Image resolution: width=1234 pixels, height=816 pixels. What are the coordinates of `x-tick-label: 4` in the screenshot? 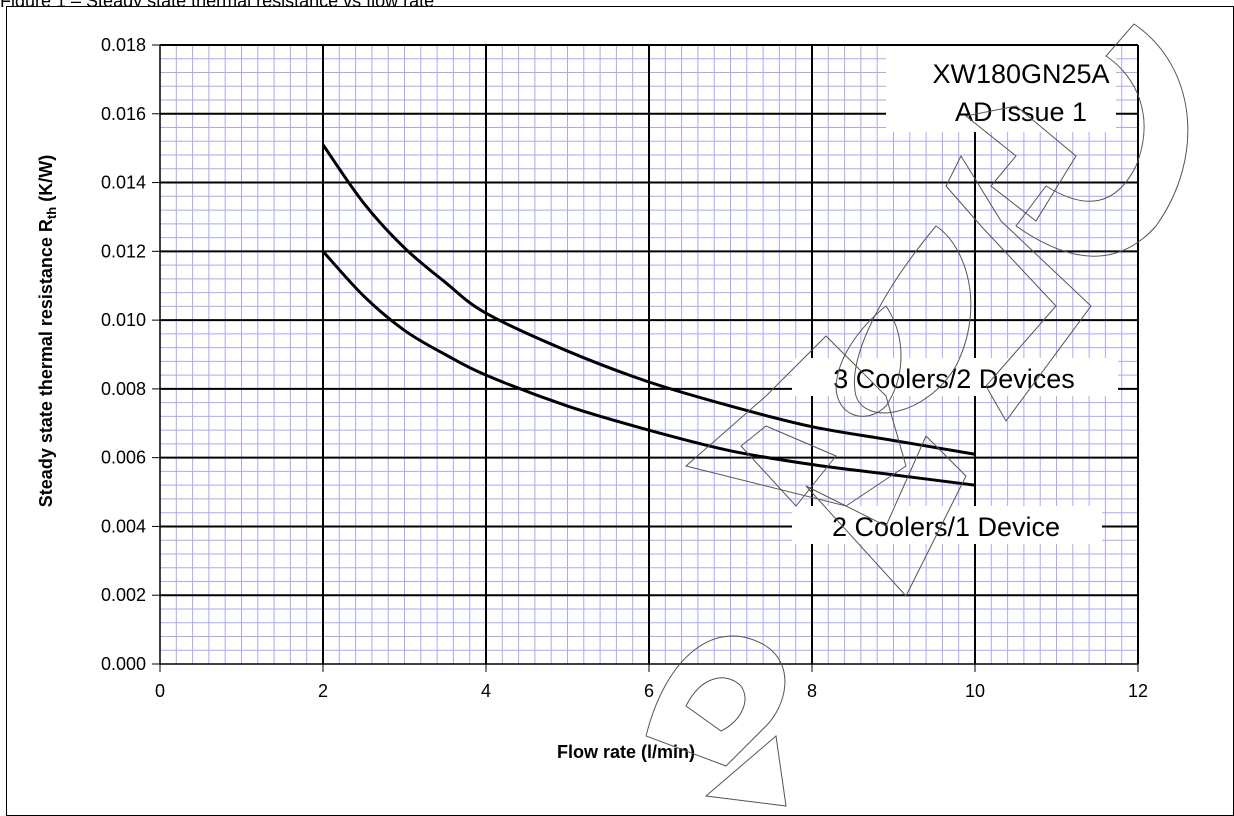 It's located at (486, 691).